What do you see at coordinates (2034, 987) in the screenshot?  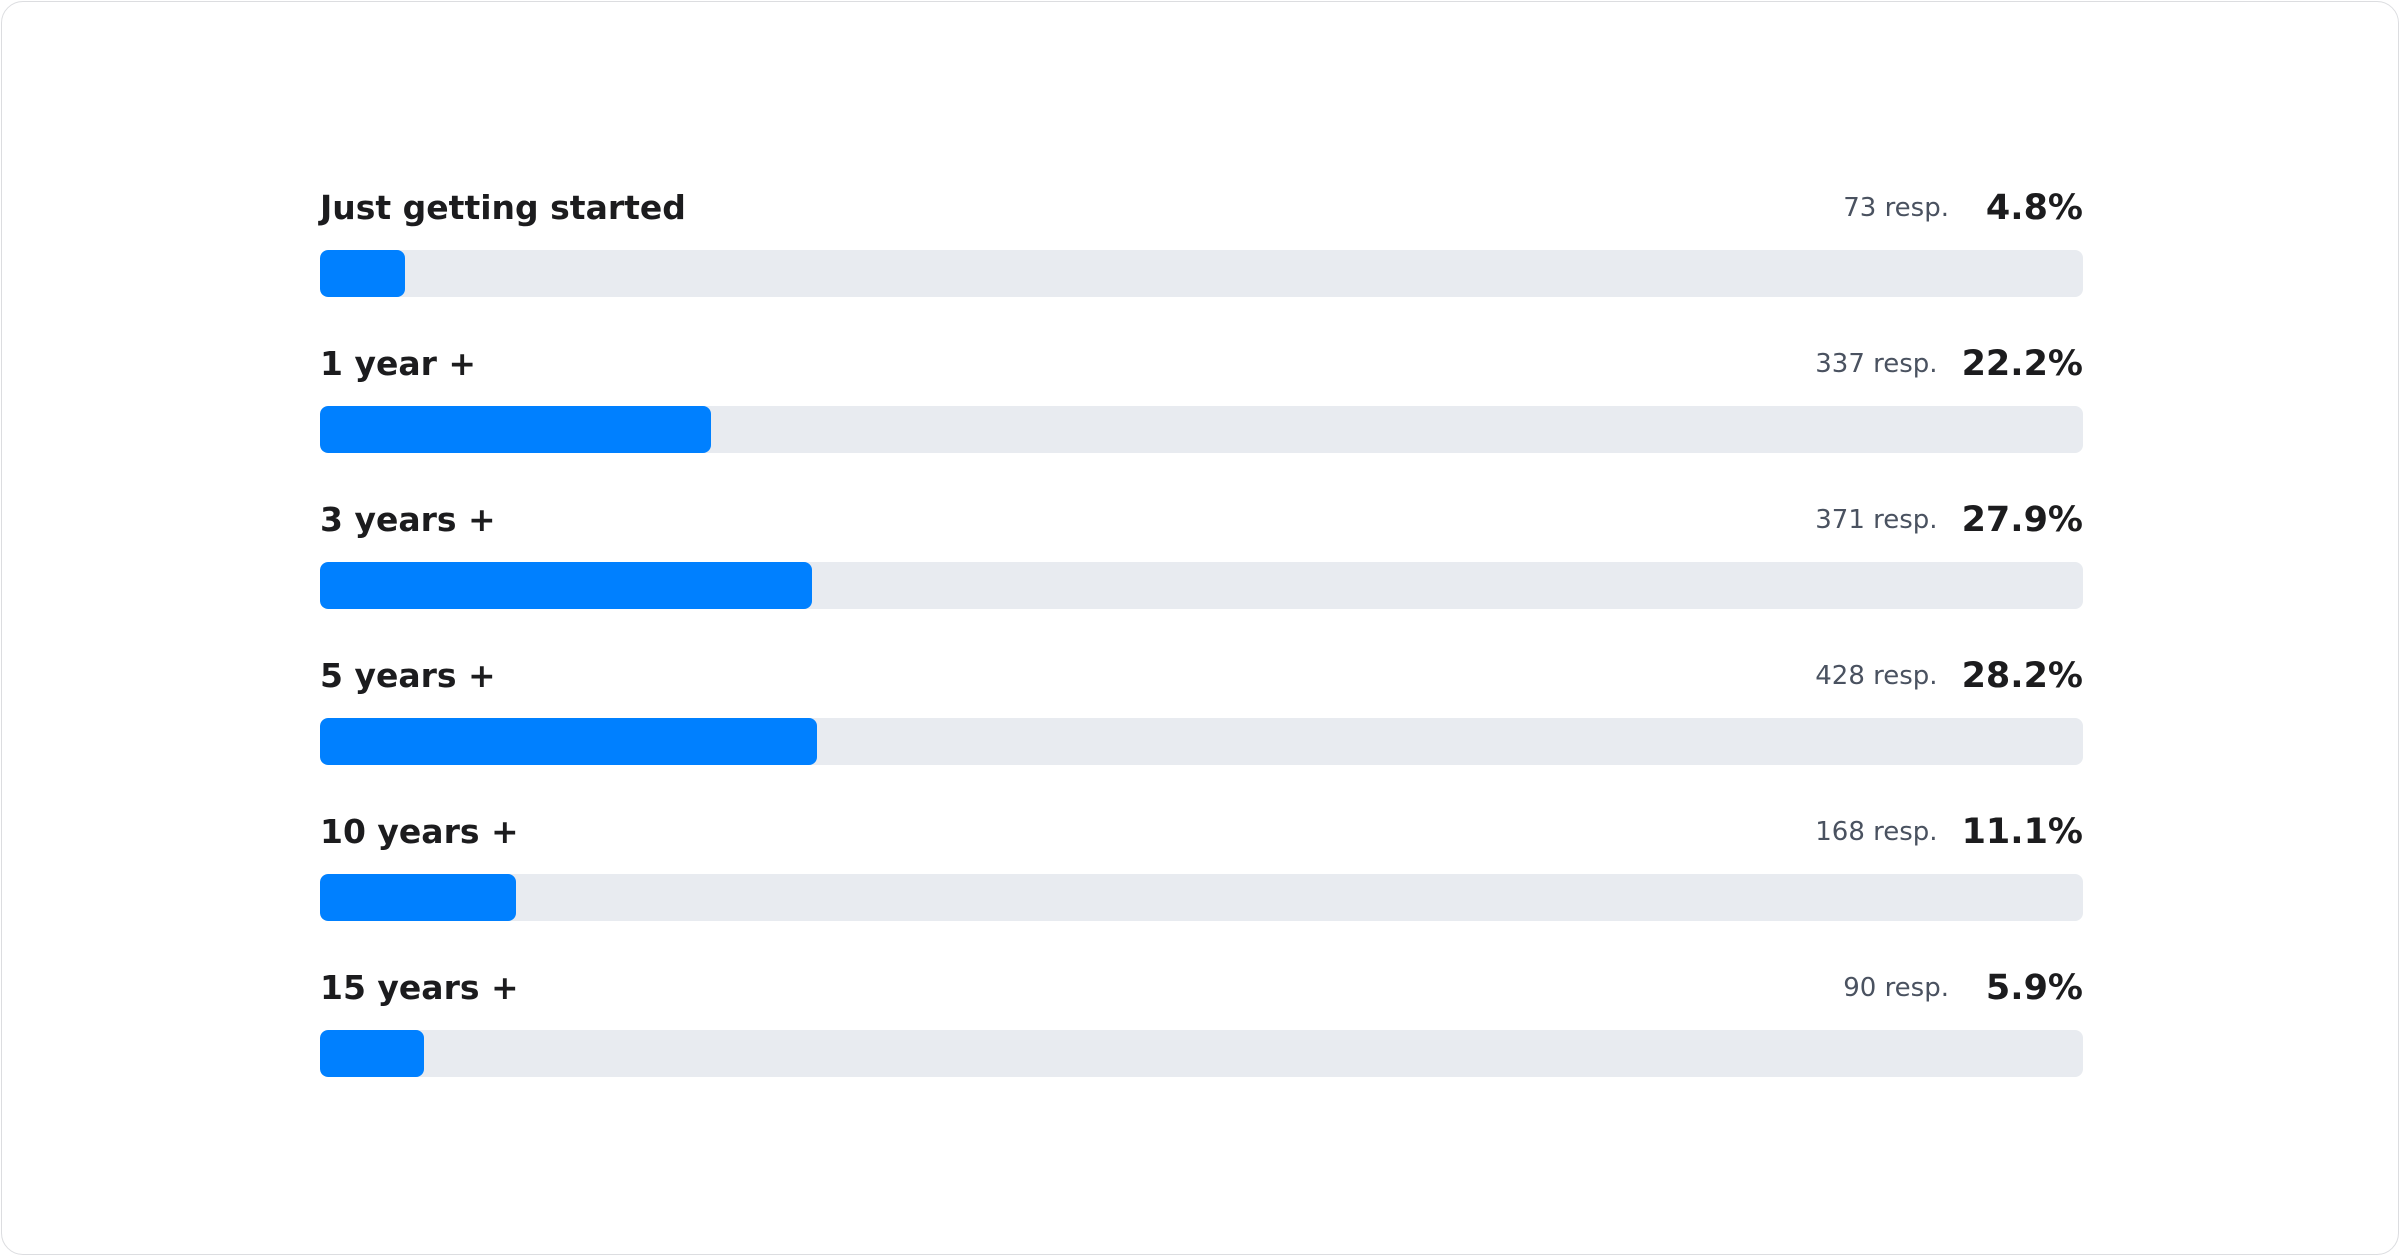 I see `percent-label: 5.9%` at bounding box center [2034, 987].